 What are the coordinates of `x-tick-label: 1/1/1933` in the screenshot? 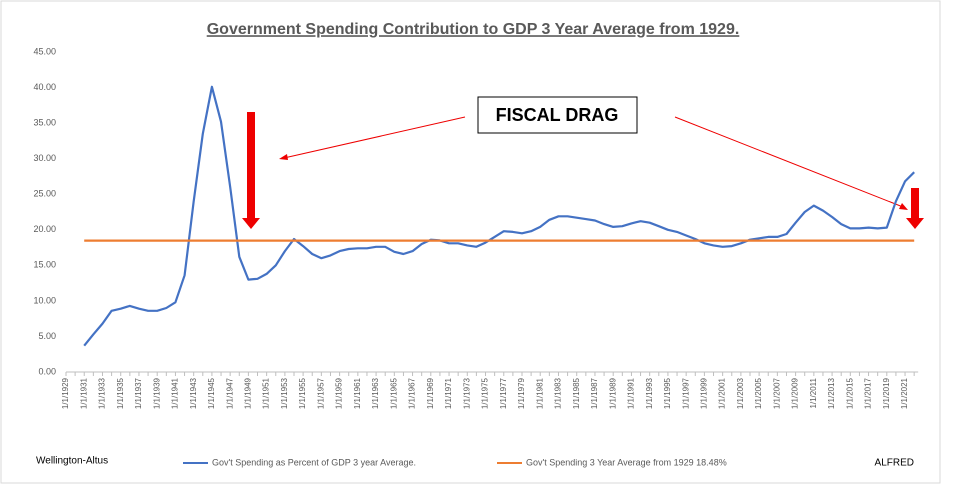 It's located at (102, 393).